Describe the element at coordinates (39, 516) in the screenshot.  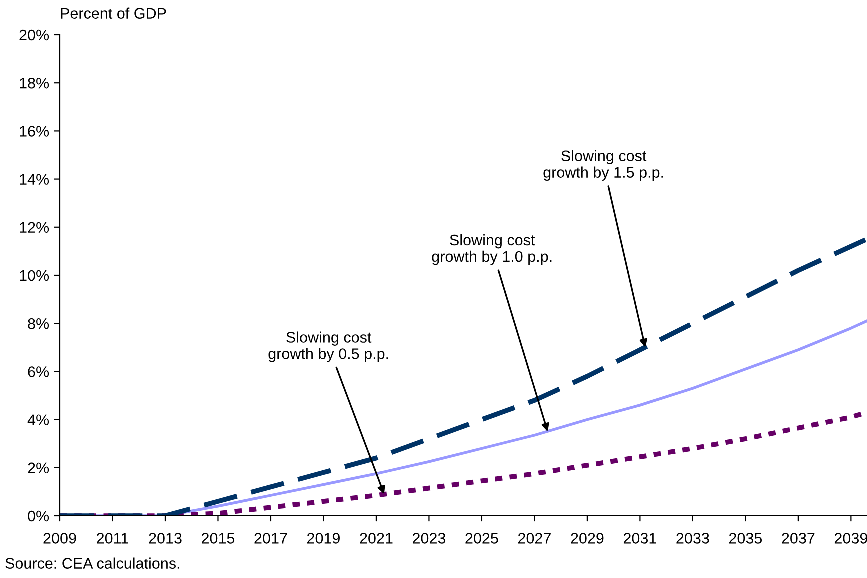
I see `y-tick-label: 0%` at that location.